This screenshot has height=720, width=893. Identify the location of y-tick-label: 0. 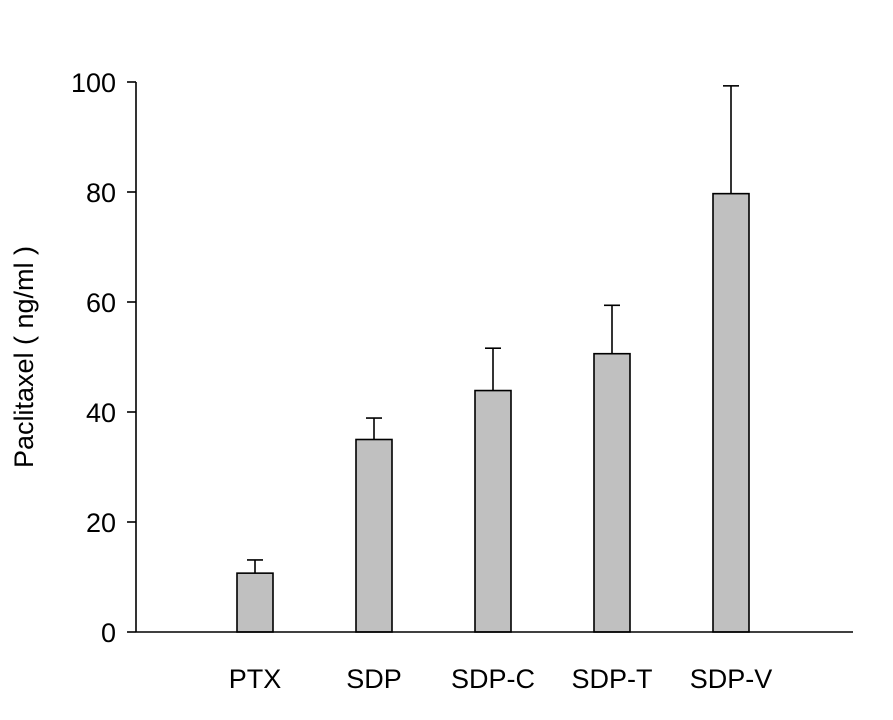
(108, 633).